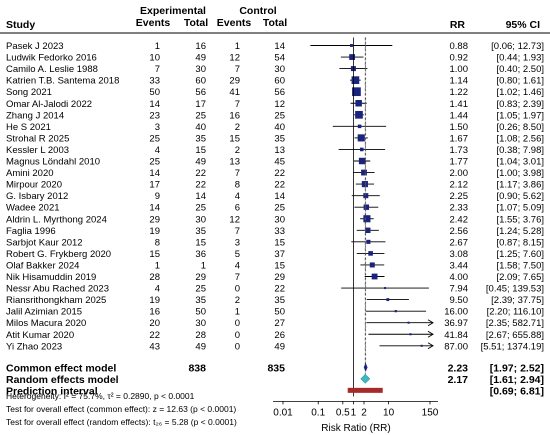  What do you see at coordinates (37, 196) in the screenshot?
I see `study-name: G. Isbary 2012` at bounding box center [37, 196].